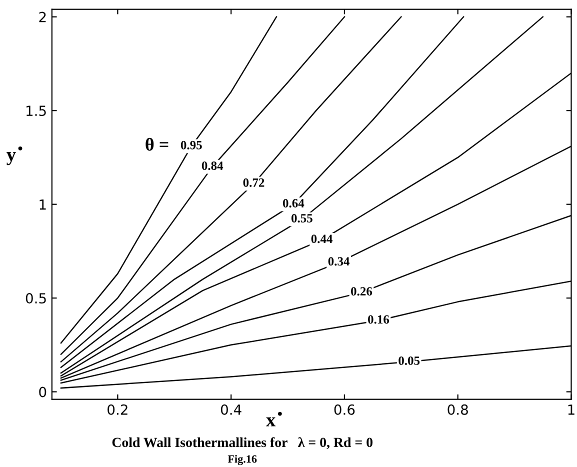  What do you see at coordinates (191, 145) in the screenshot?
I see `series-label: 0.95` at bounding box center [191, 145].